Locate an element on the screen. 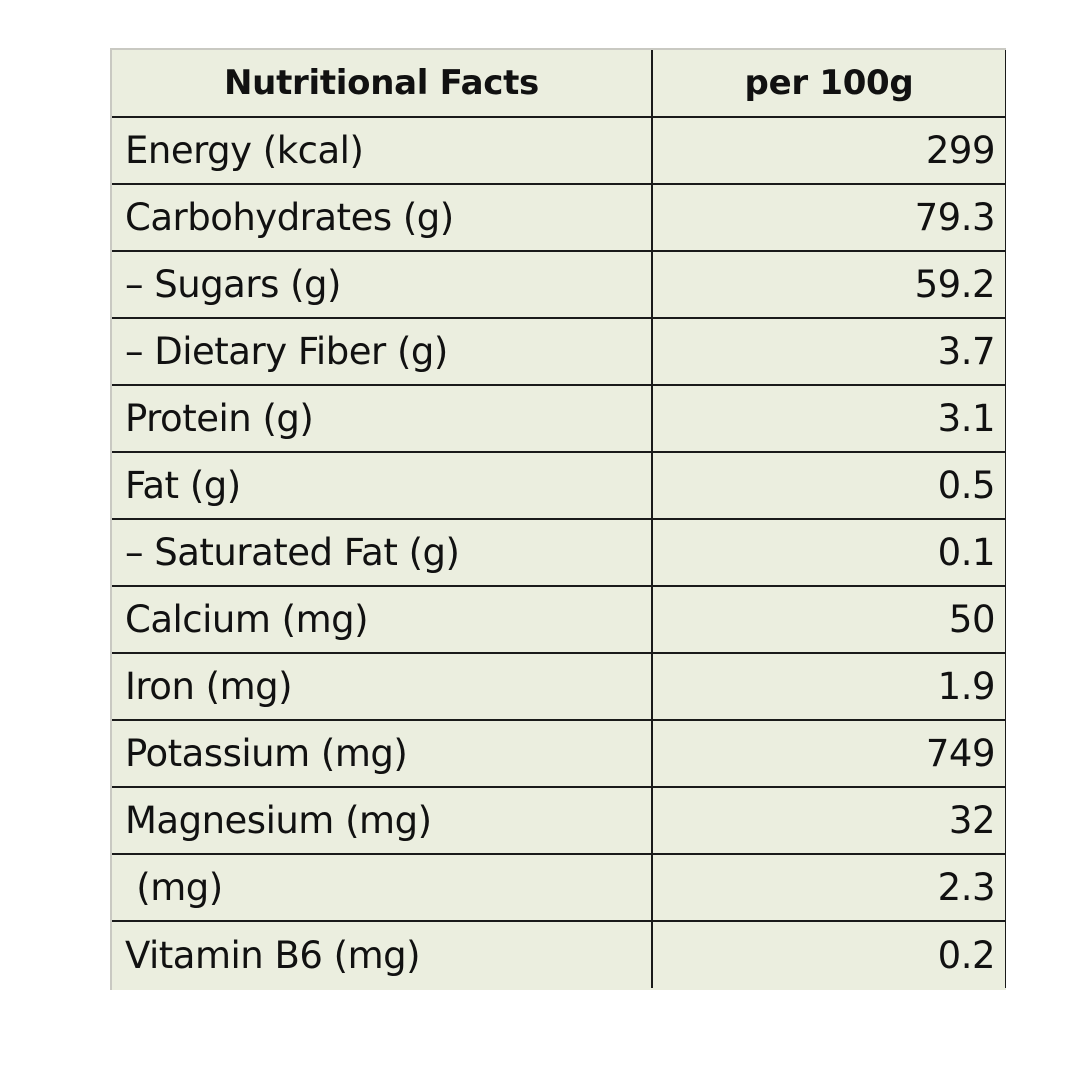  nutrient-label: Energy (kcal) is located at coordinates (382, 151).